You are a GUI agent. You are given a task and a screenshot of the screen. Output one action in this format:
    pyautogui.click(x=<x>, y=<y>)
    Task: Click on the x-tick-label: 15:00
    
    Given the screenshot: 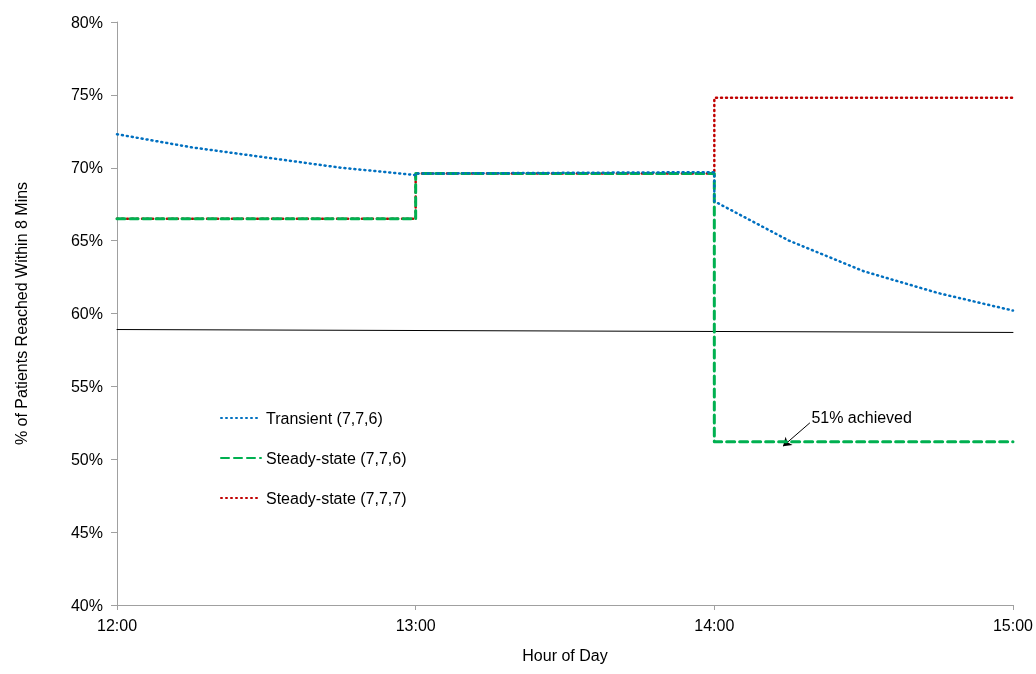 What is the action you would take?
    pyautogui.click(x=1013, y=625)
    